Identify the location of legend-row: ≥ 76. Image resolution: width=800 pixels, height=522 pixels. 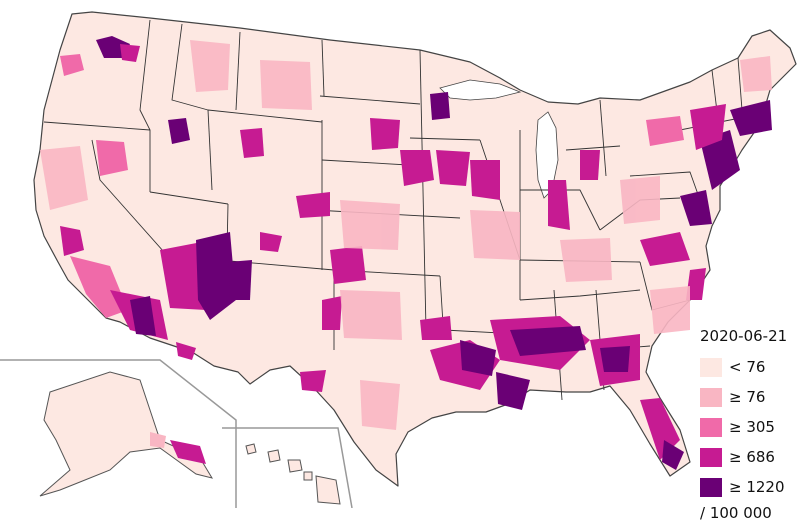
(748, 397).